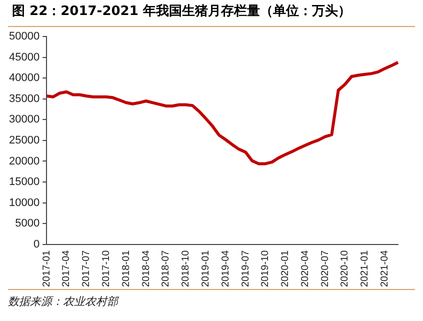 The width and height of the screenshot is (423, 321). Describe the element at coordinates (24, 98) in the screenshot. I see `y-tick-label: 35000` at that location.